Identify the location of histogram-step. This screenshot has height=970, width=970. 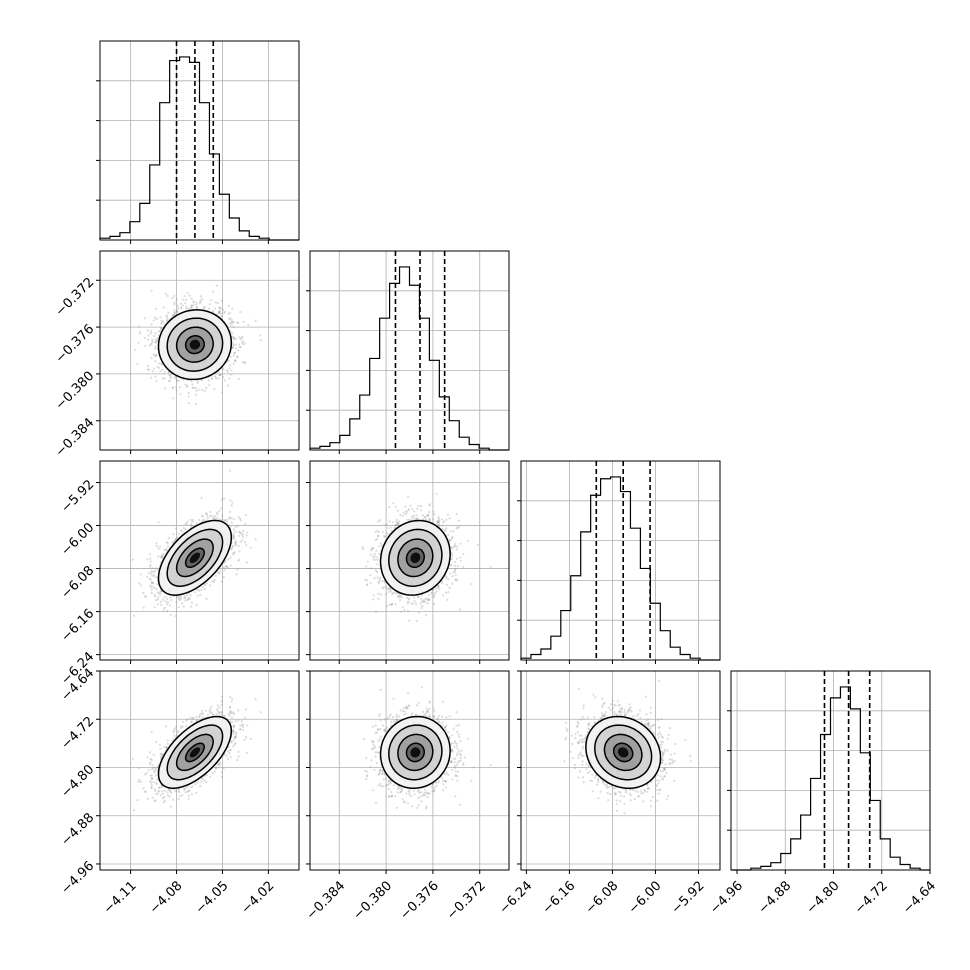
(830, 778).